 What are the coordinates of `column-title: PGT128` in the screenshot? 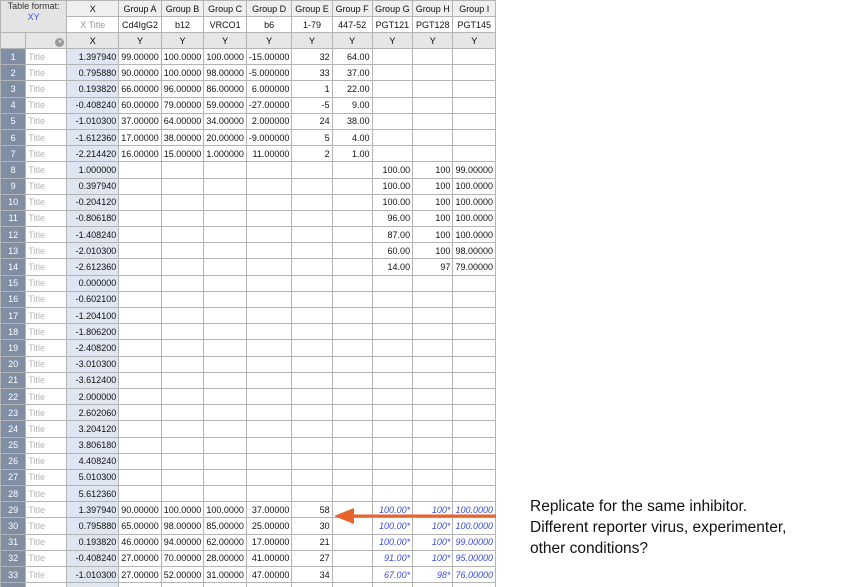 It's located at (433, 24).